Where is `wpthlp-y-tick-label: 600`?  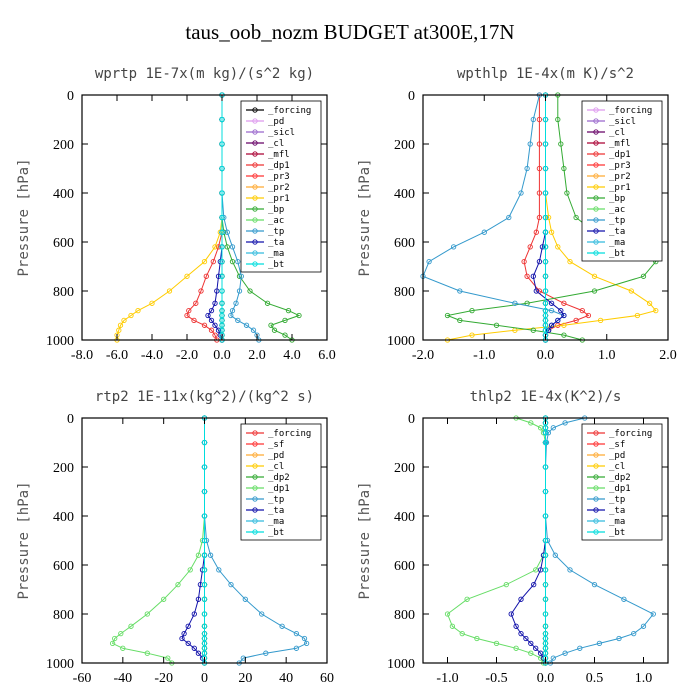 wpthlp-y-tick-label: 600 is located at coordinates (404, 243).